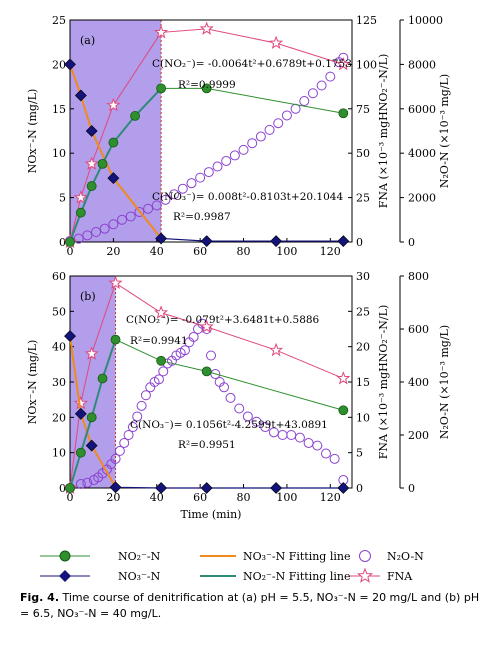 The width and height of the screenshot is (496, 646). I want to click on p2-left-axis-label: NOx⁻-N (mg/L), so click(32, 382).